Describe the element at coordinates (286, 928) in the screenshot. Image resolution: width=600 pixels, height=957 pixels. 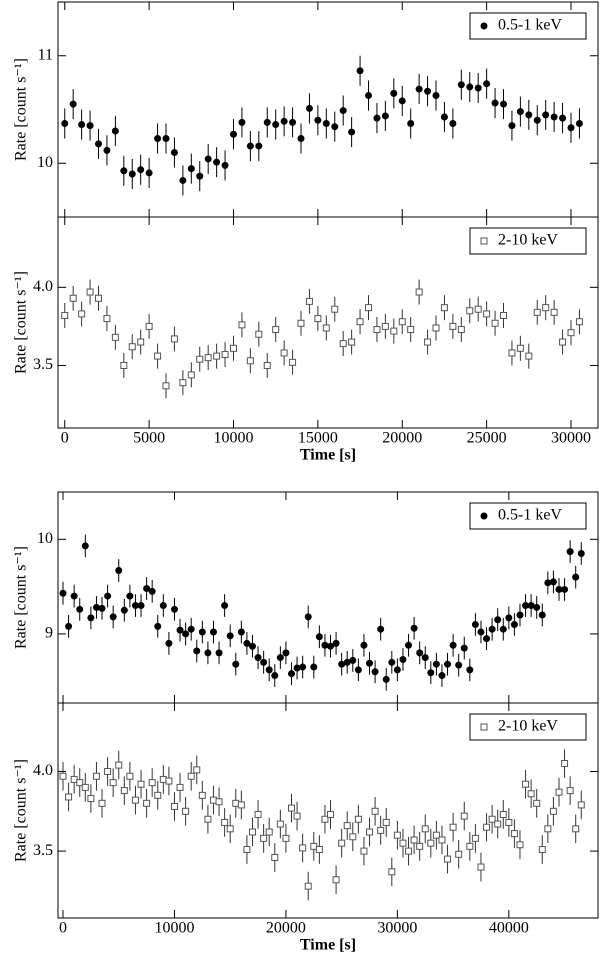
I see `x-tick-label: 20000` at that location.